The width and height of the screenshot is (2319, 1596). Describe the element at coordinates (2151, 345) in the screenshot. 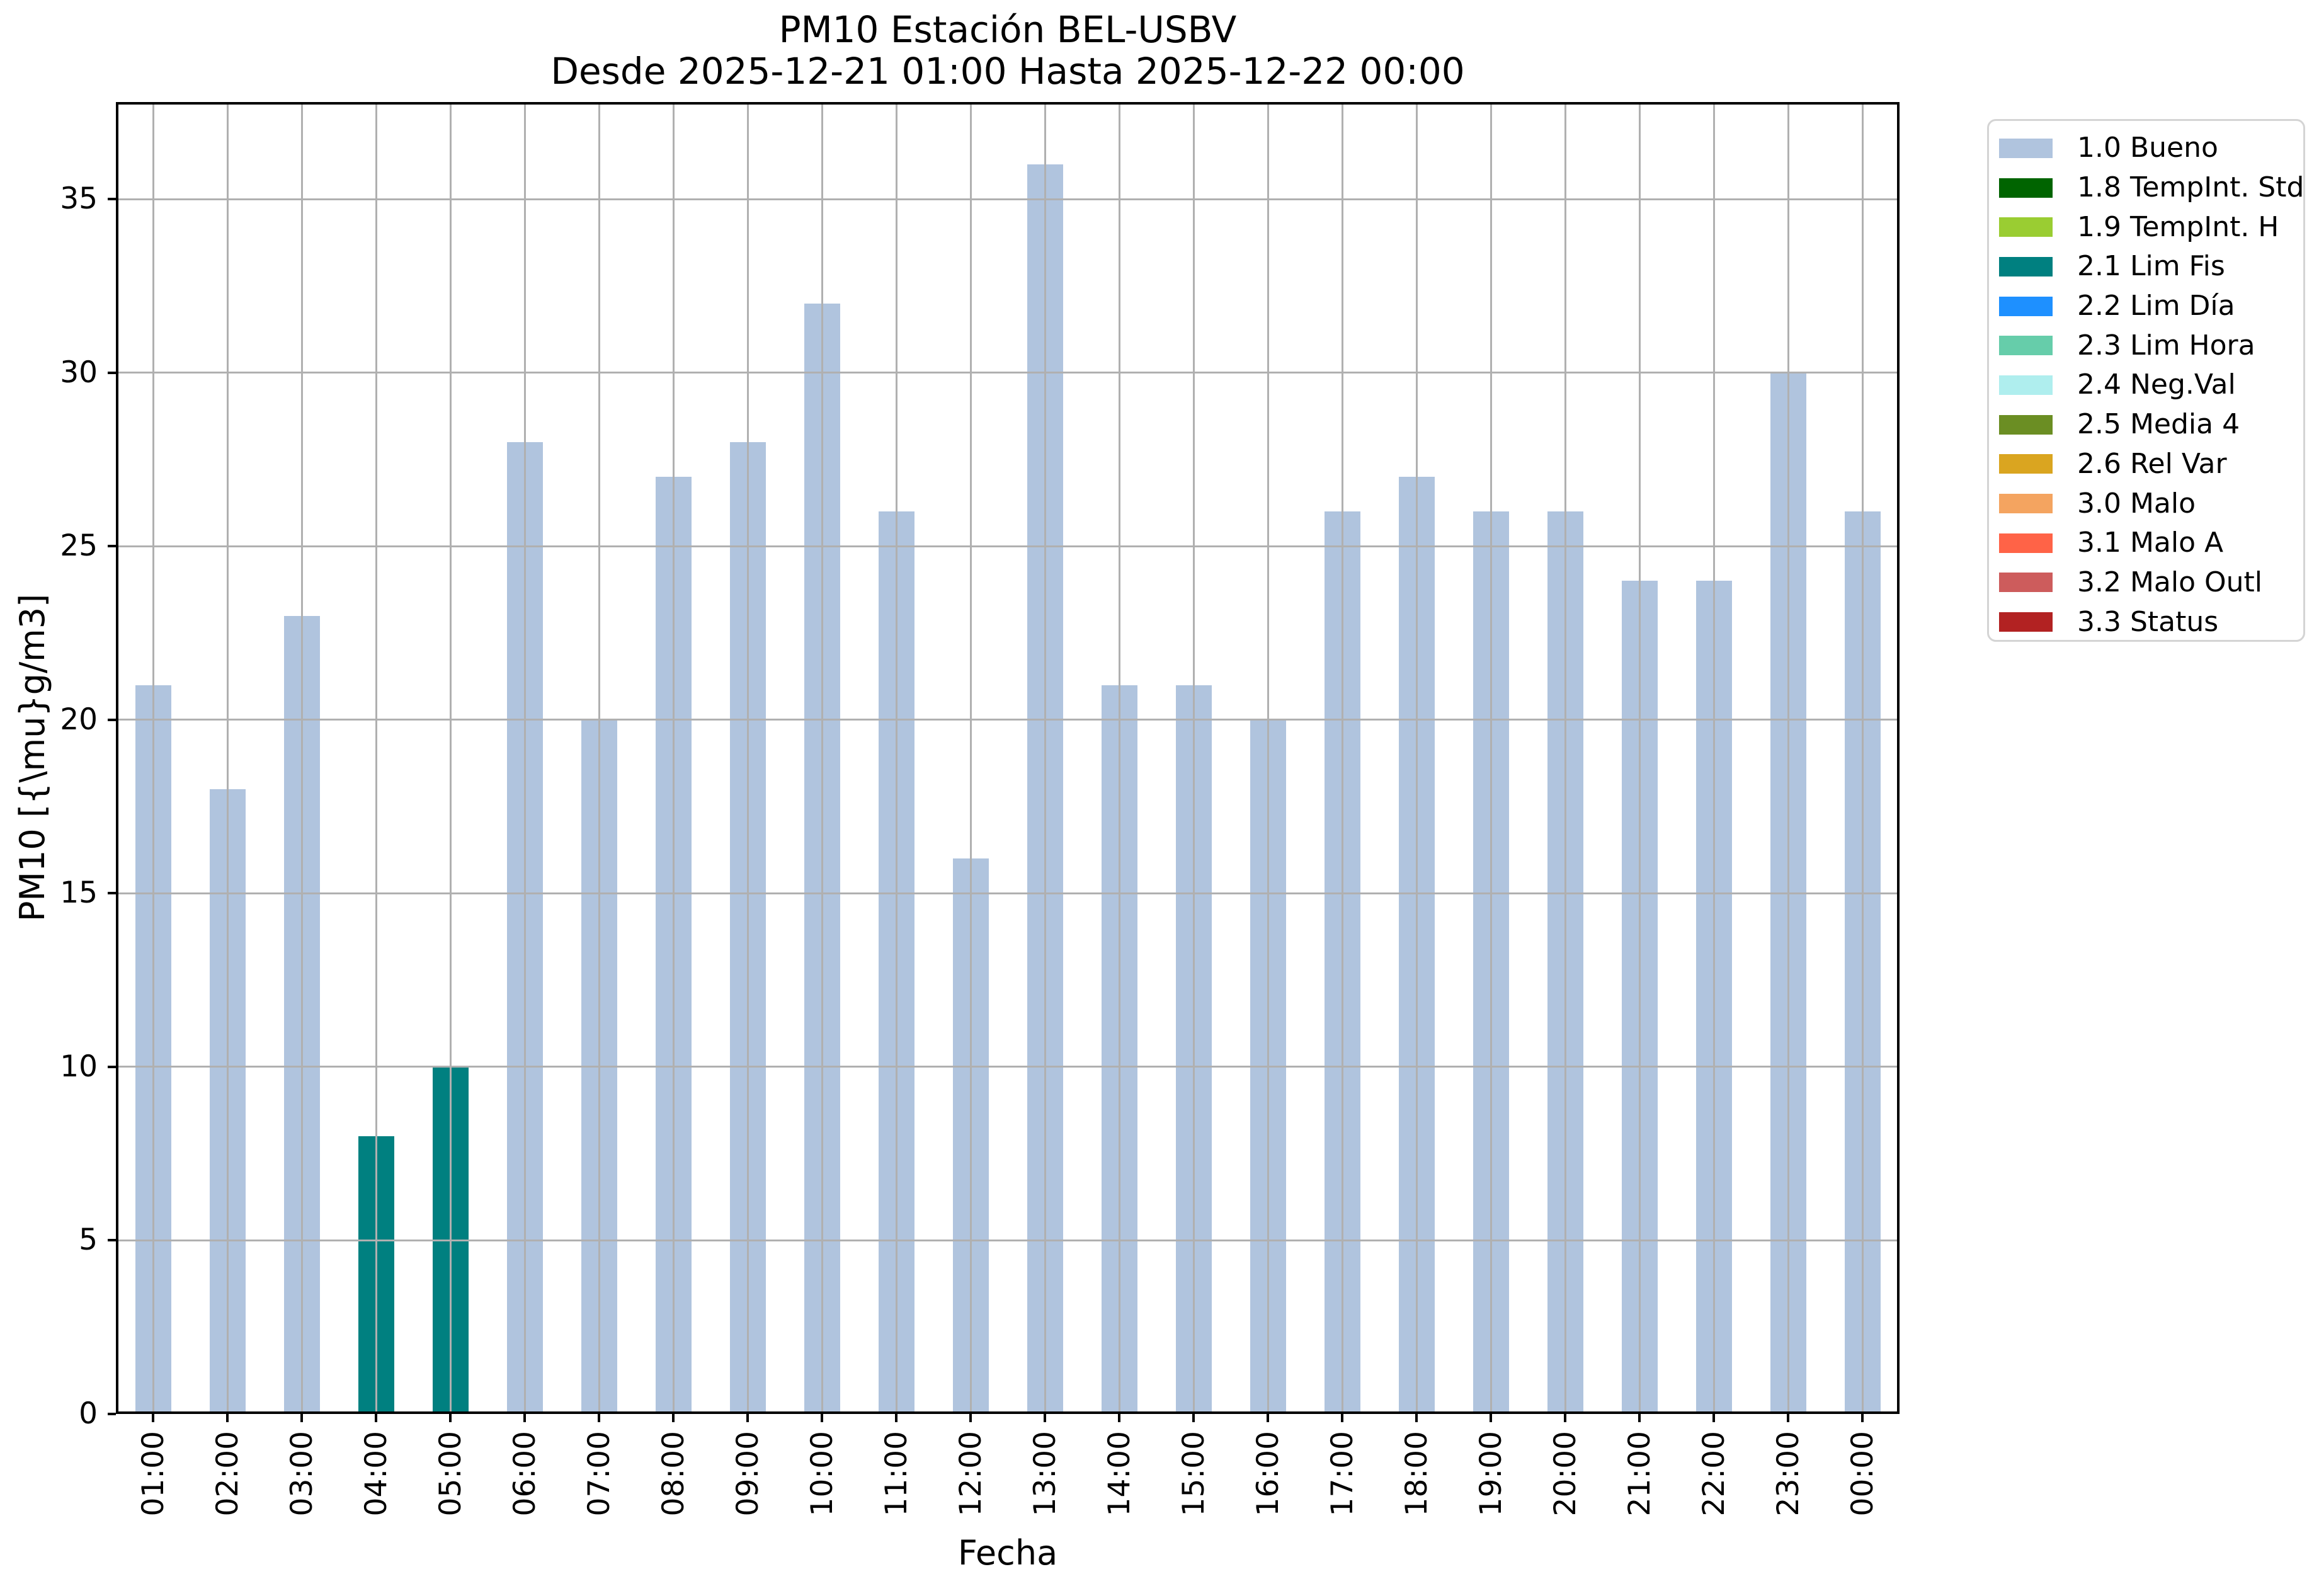

I see `legend-item: 2.3 Lim Hora` at that location.